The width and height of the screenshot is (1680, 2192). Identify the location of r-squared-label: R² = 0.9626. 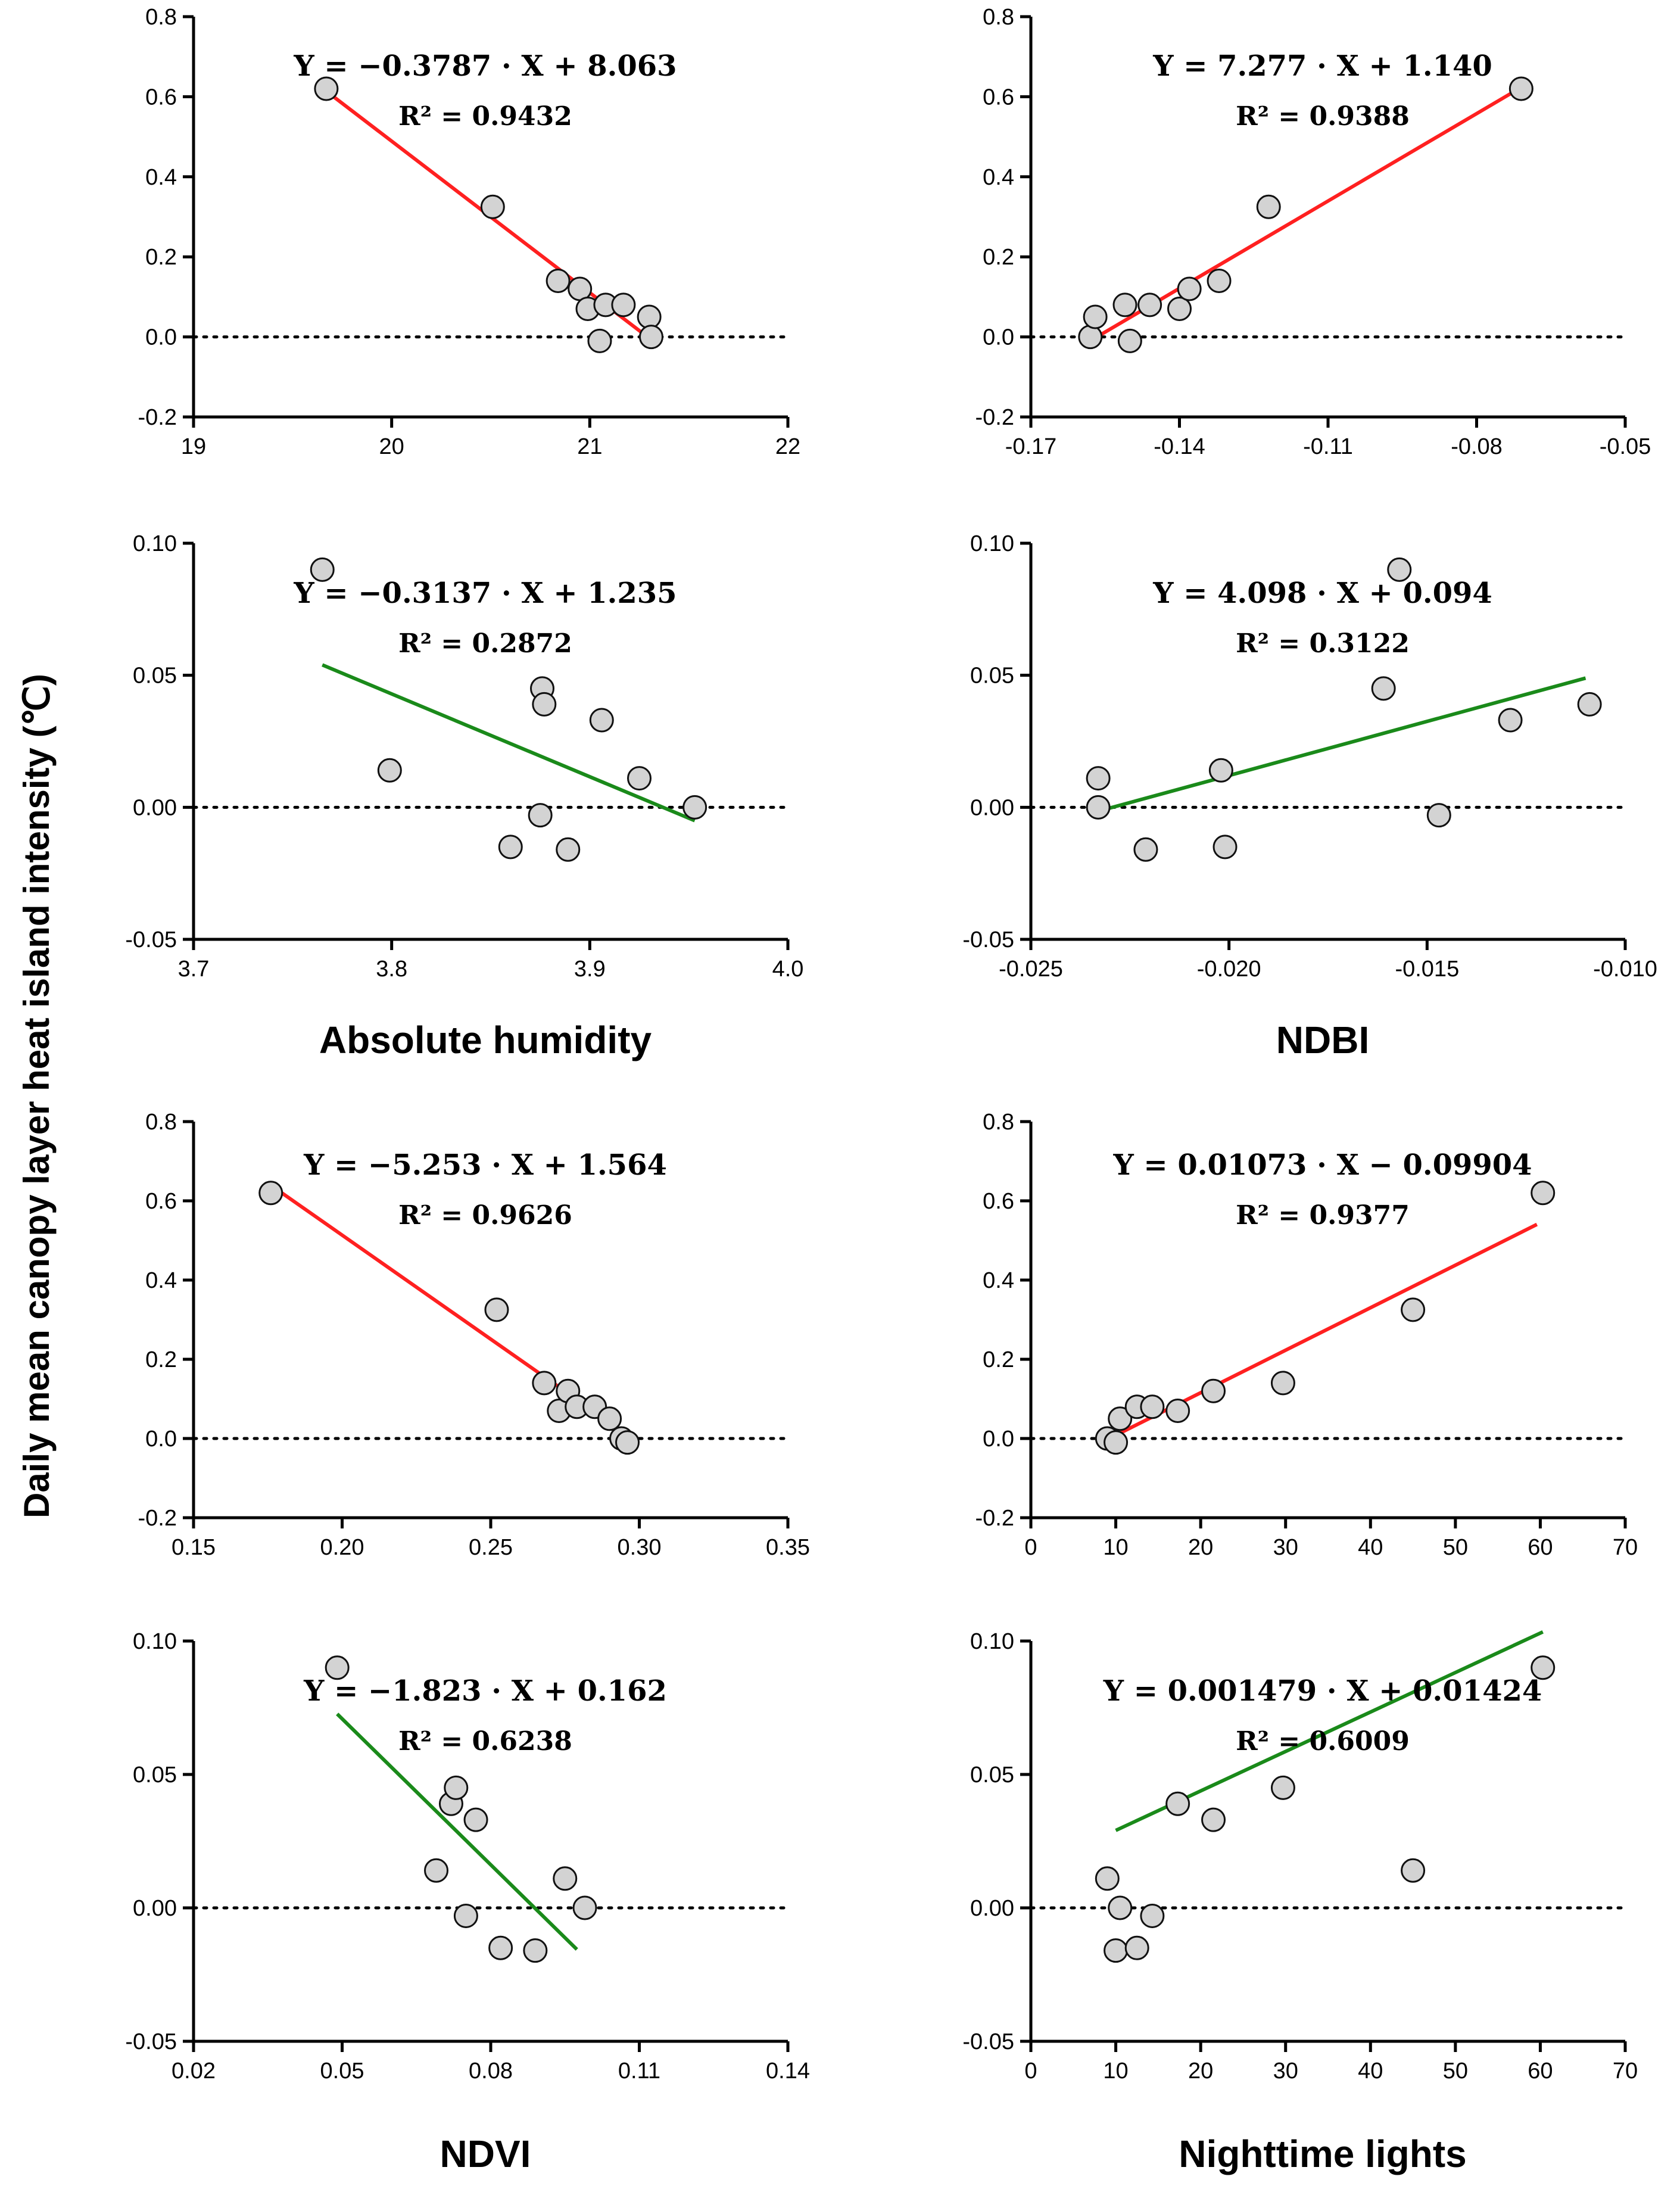
(485, 1215).